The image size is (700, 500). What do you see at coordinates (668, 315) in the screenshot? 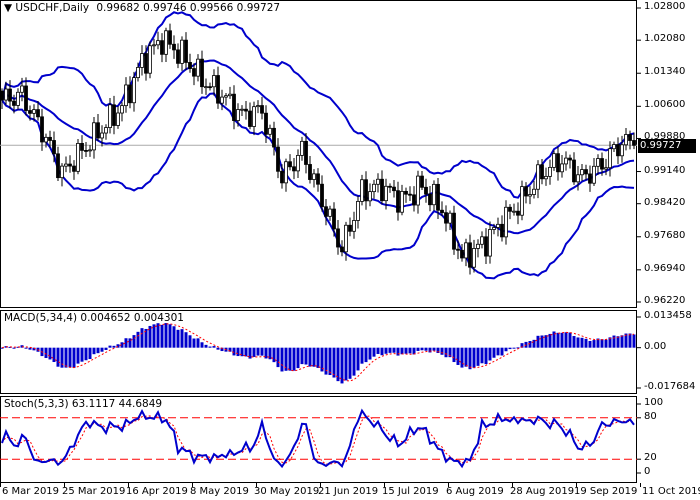
I see `macd-tick-label: 0.013458` at bounding box center [668, 315].